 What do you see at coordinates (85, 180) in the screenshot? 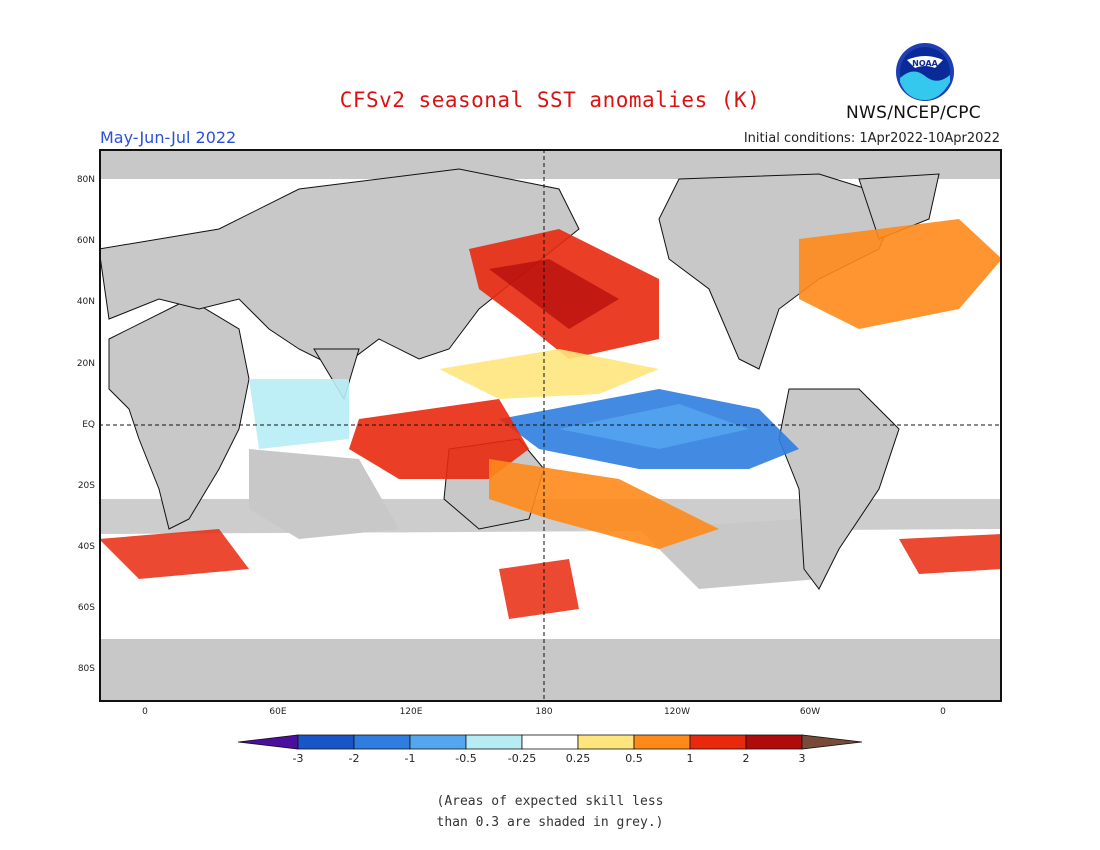
I see `lat-tick-80n: 80N` at bounding box center [85, 180].